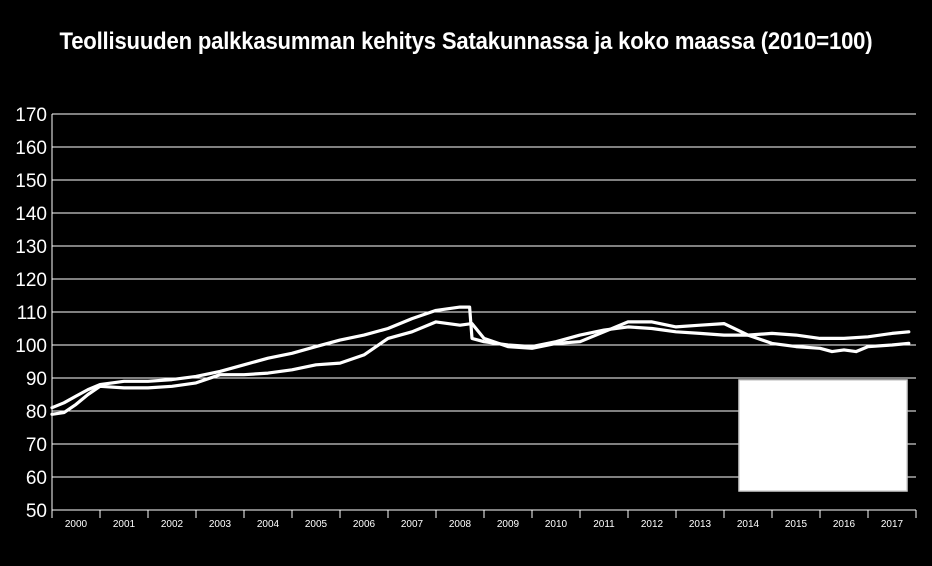 The height and width of the screenshot is (566, 932). What do you see at coordinates (31, 280) in the screenshot?
I see `y-tick-label: 120` at bounding box center [31, 280].